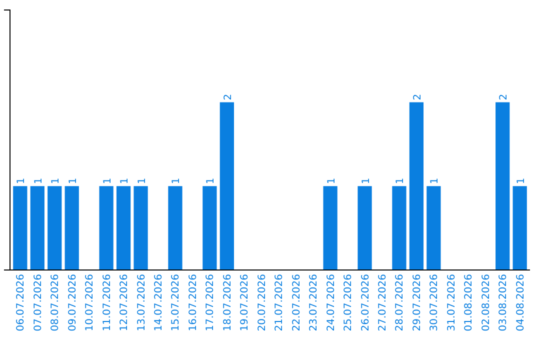  Describe the element at coordinates (142, 303) in the screenshot. I see `x-tick-label: 13.07.2026` at that location.